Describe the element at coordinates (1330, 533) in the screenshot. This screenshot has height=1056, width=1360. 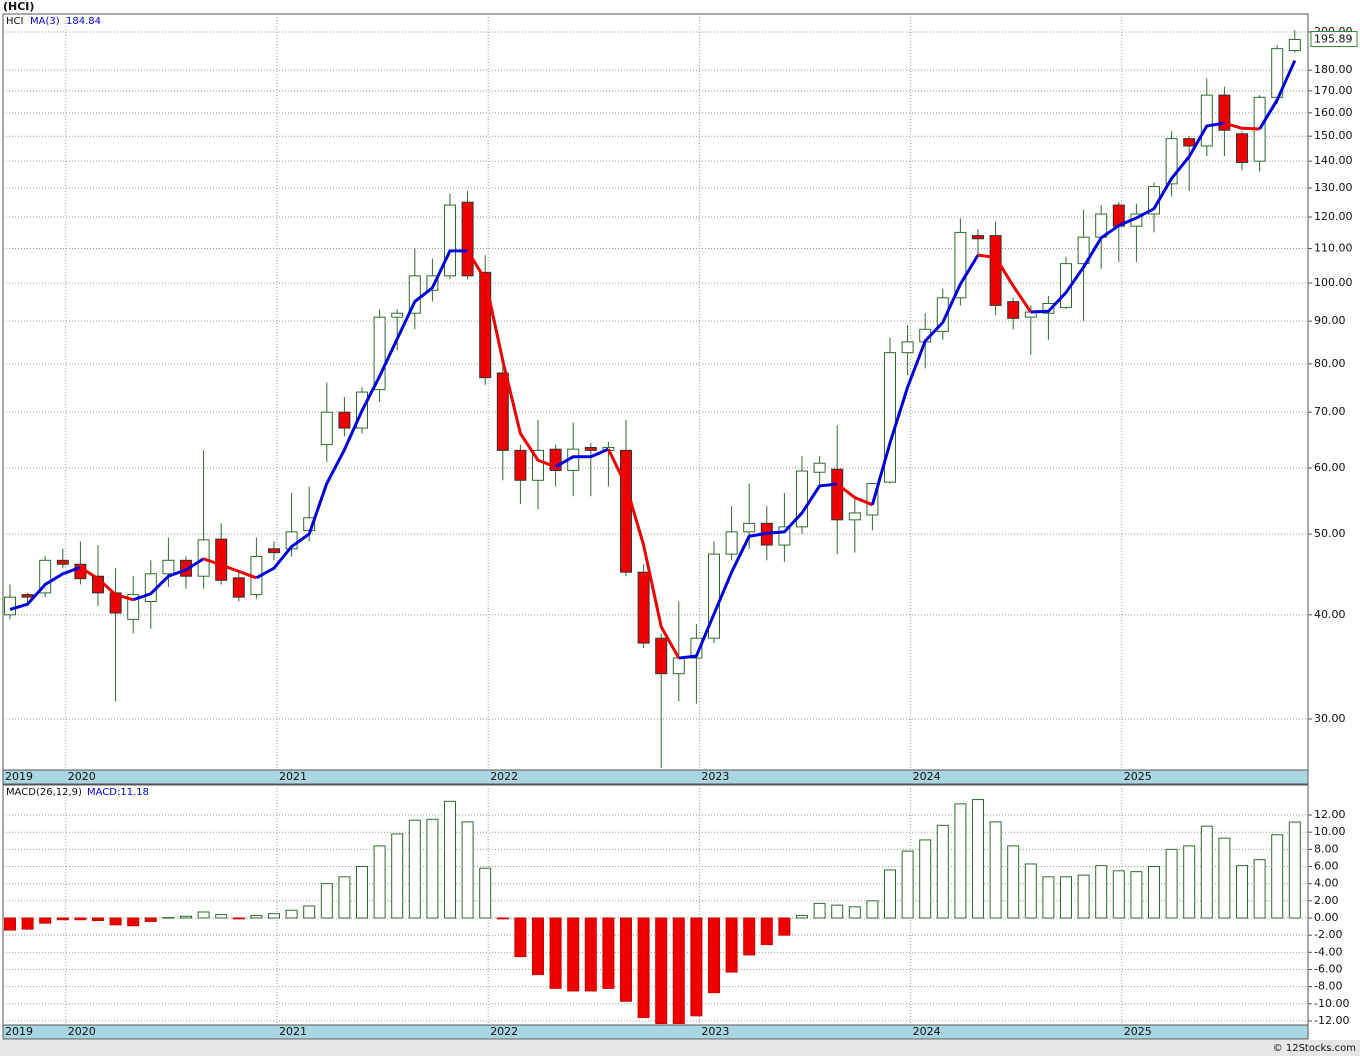
I see `y-tick-label: 50.00` at that location.